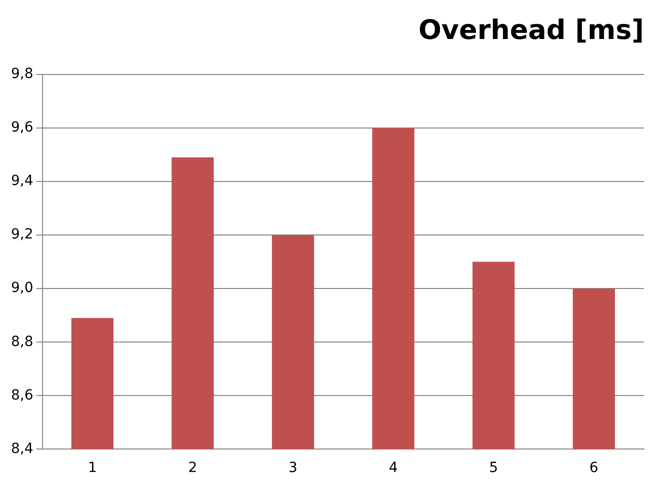 The width and height of the screenshot is (660, 488). I want to click on y-tick-label: 9,8, so click(22, 74).